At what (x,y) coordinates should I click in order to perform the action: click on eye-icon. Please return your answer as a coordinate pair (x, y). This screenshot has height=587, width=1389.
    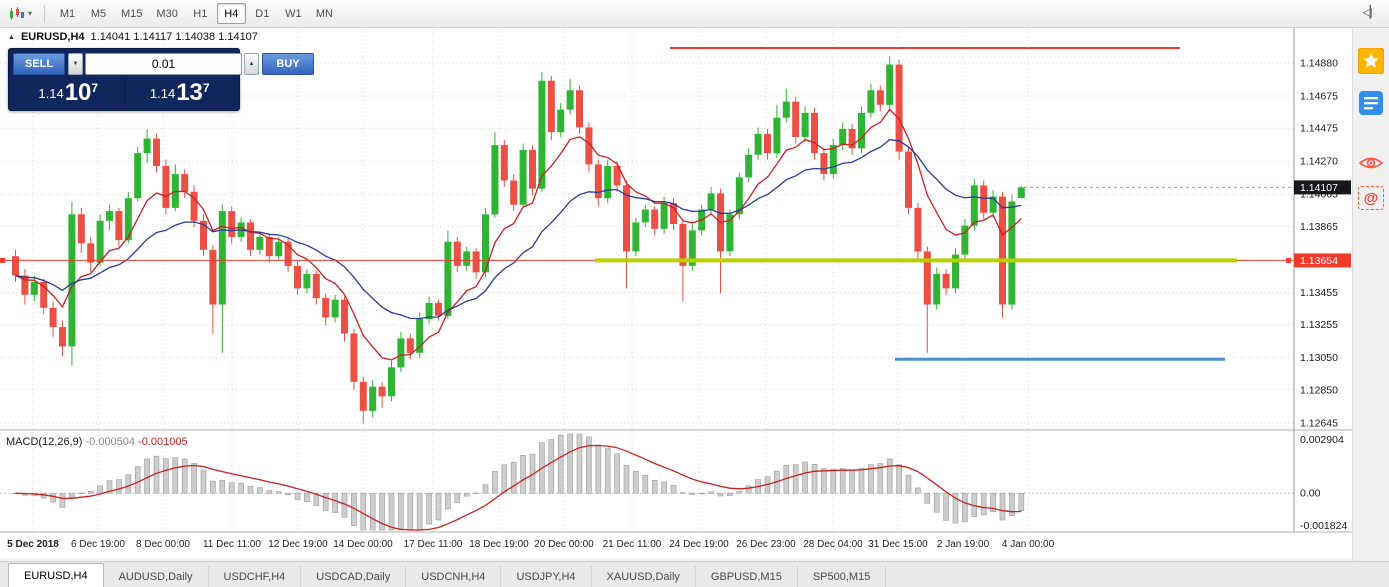
    Looking at the image, I should click on (1371, 163).